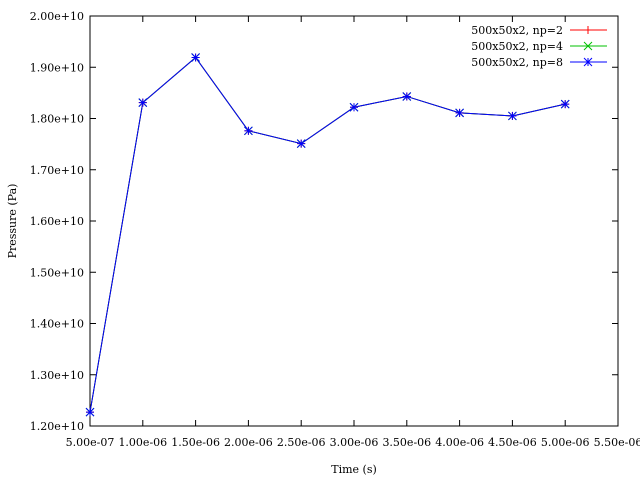 This screenshot has width=640, height=480. Describe the element at coordinates (301, 442) in the screenshot. I see `x-tick-label: 2.50e-06` at that location.